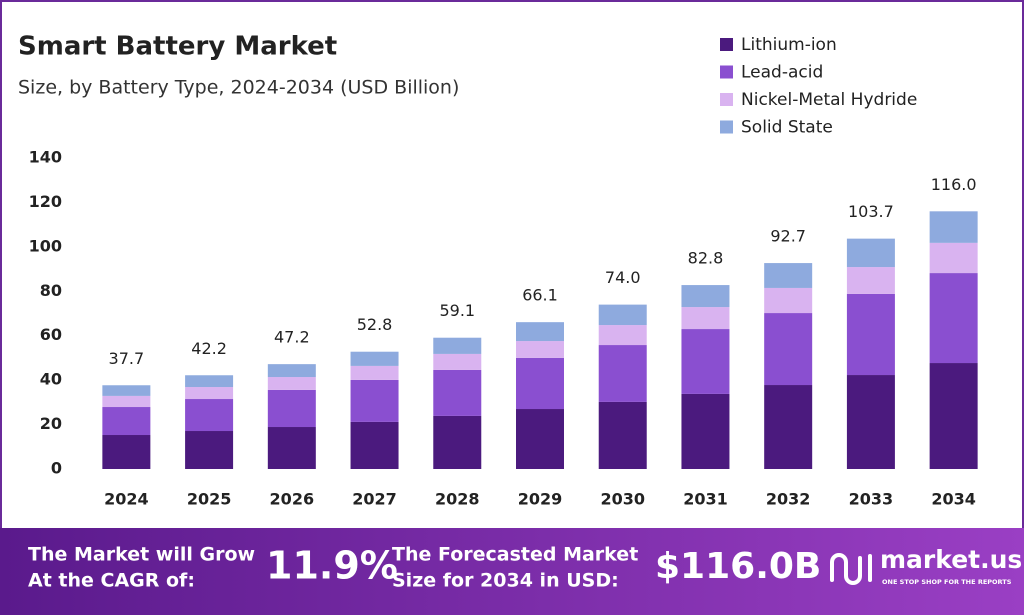 The height and width of the screenshot is (615, 1024). I want to click on x-tick-label: 2024, so click(126, 499).